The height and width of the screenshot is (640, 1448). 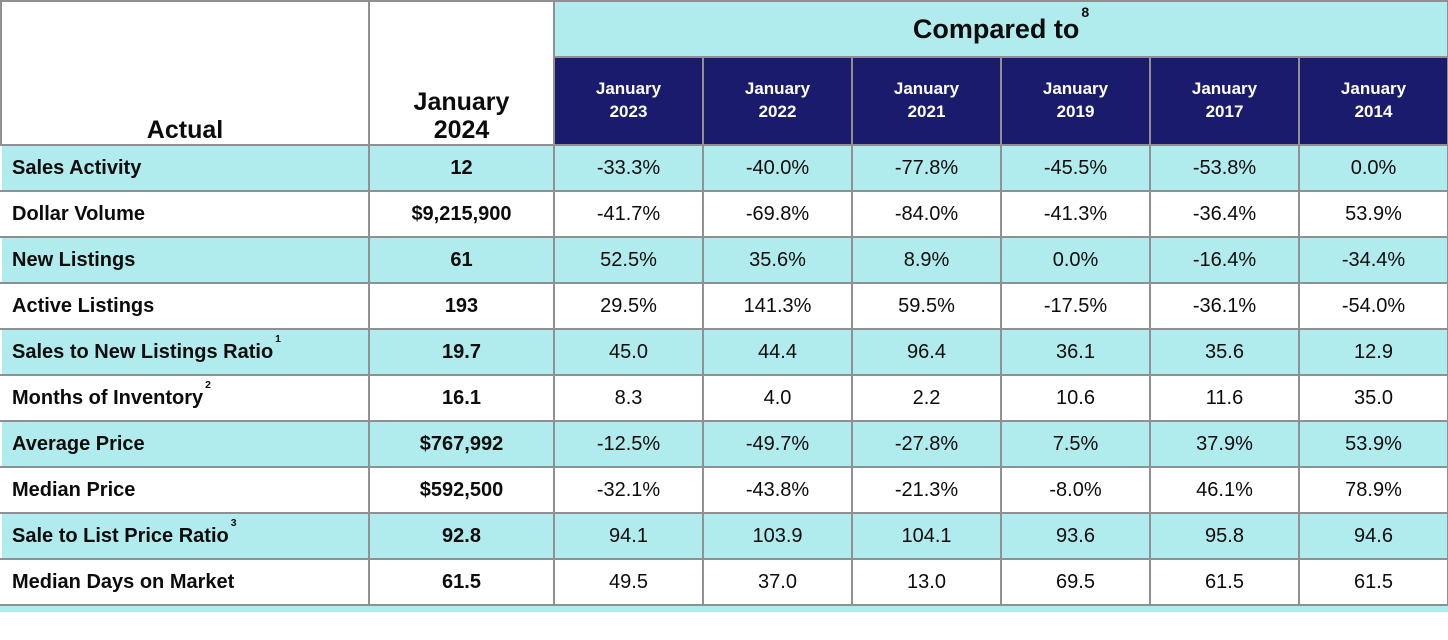 I want to click on actual-value-cell: $767,992, so click(x=461, y=444).